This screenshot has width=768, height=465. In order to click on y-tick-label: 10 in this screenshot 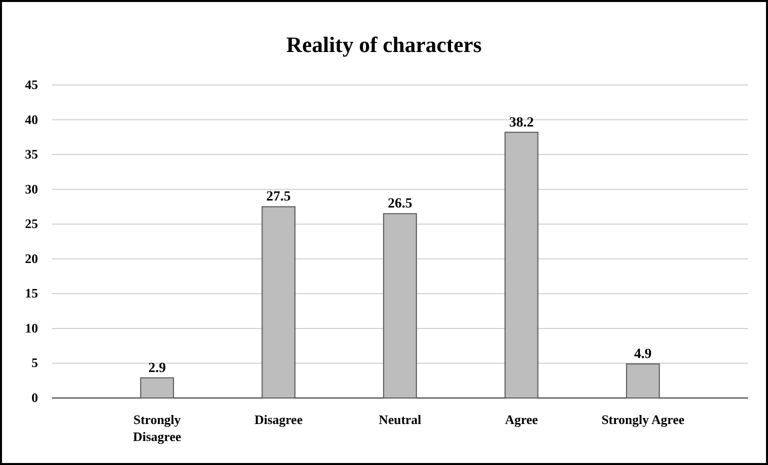, I will do `click(31, 328)`.